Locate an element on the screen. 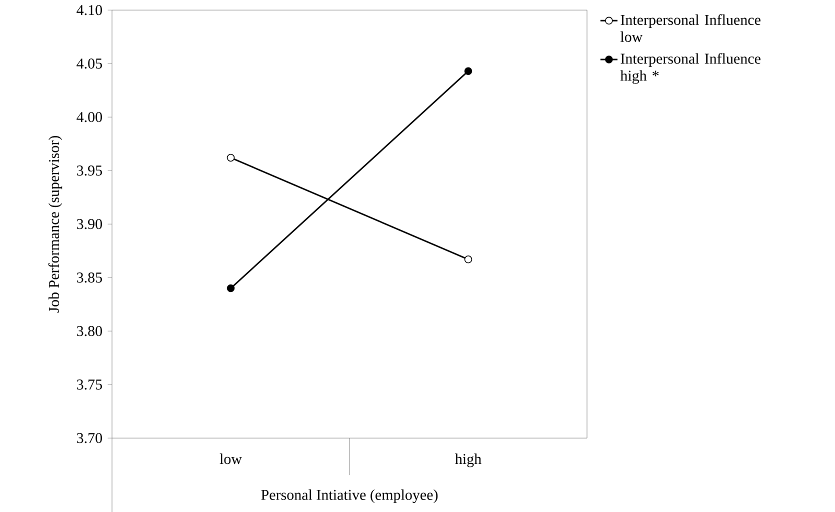 The width and height of the screenshot is (835, 512). y-tick-label: 3.90 is located at coordinates (89, 224).